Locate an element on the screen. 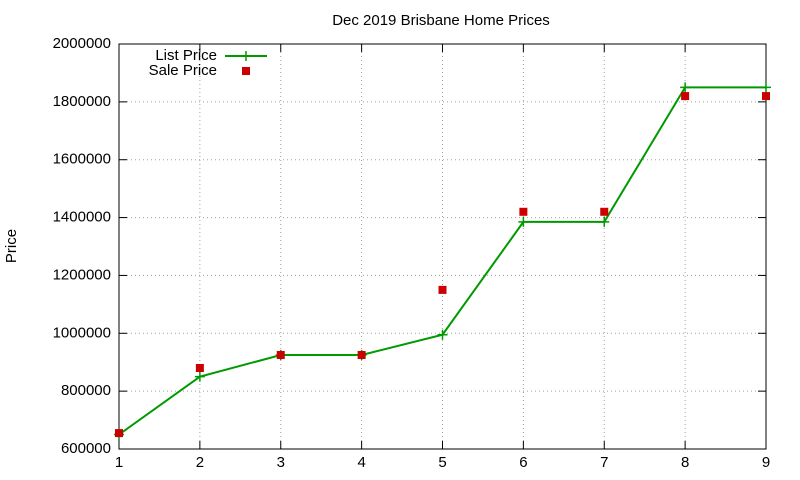 Image resolution: width=800 pixels, height=480 pixels. legend-label: List Price is located at coordinates (186, 55).